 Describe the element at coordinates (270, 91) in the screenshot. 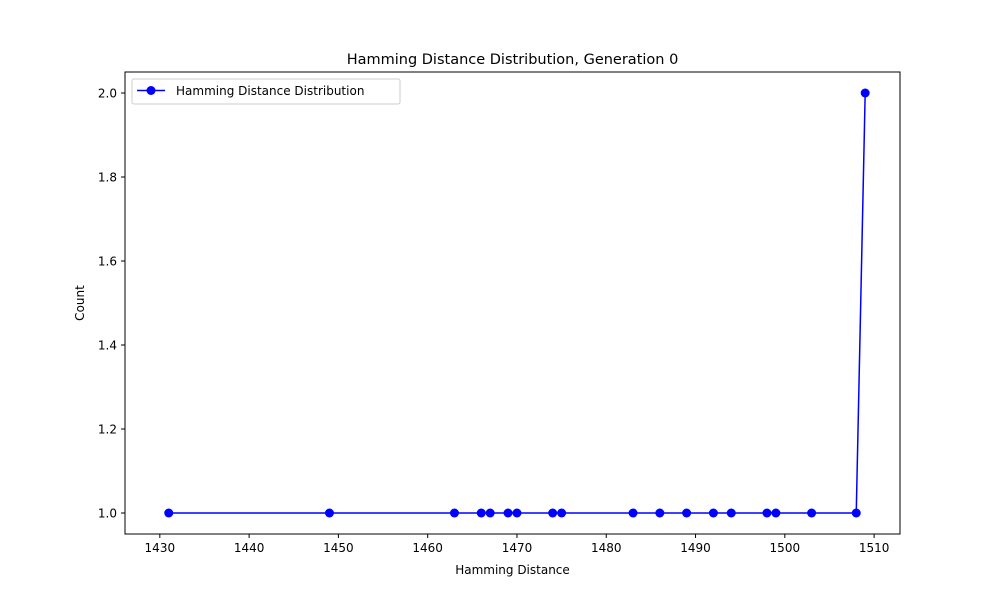

I see `legend-label: Hamming Distance Distribution` at that location.